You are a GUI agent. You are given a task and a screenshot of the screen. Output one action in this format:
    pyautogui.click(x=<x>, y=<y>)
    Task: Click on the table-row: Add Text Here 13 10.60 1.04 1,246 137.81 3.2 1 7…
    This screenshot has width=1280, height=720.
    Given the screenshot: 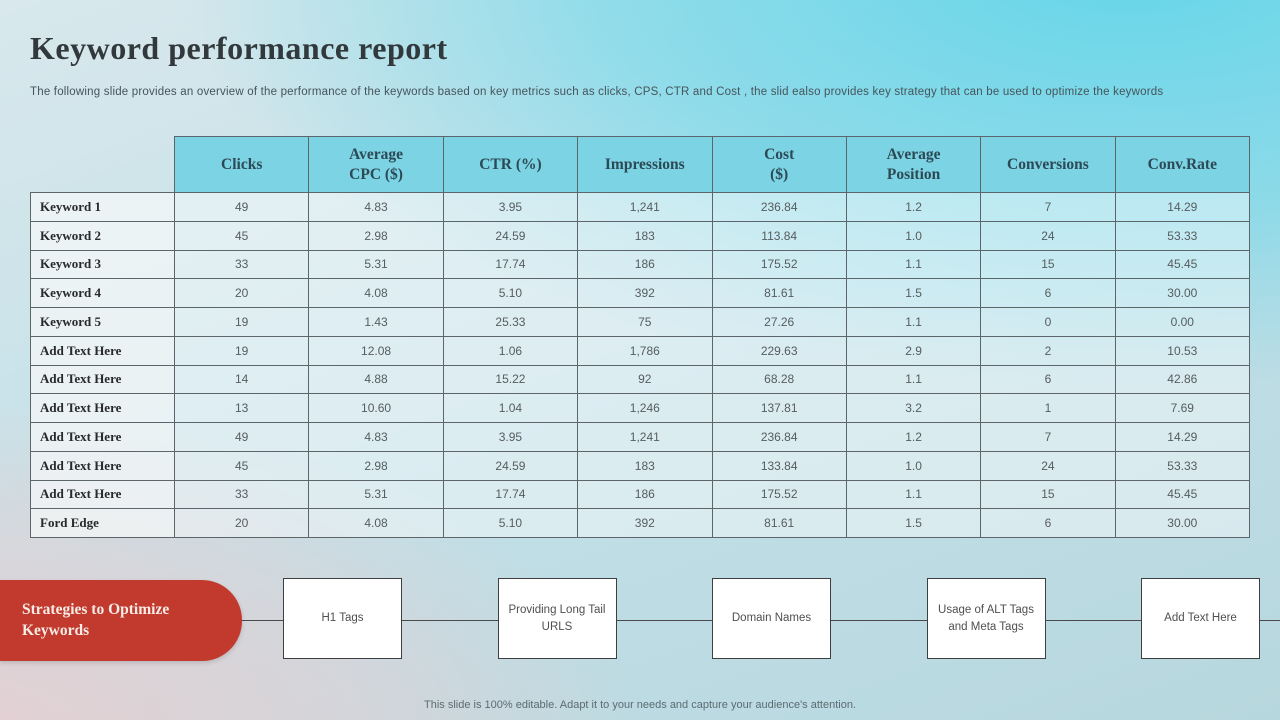 What is the action you would take?
    pyautogui.click(x=640, y=408)
    